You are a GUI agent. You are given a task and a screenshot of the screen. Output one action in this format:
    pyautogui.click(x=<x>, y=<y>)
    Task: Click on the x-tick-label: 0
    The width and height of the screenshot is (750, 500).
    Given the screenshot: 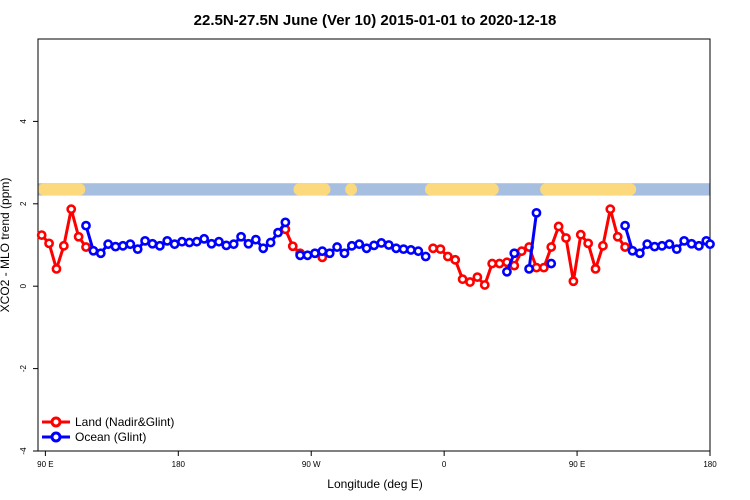 What is the action you would take?
    pyautogui.click(x=444, y=464)
    